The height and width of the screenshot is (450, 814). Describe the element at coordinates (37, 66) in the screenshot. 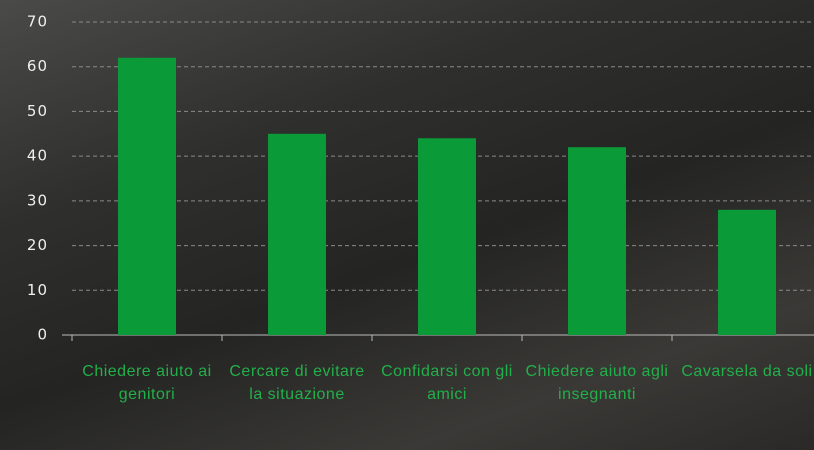

I see `y-tick-label: 60` at that location.